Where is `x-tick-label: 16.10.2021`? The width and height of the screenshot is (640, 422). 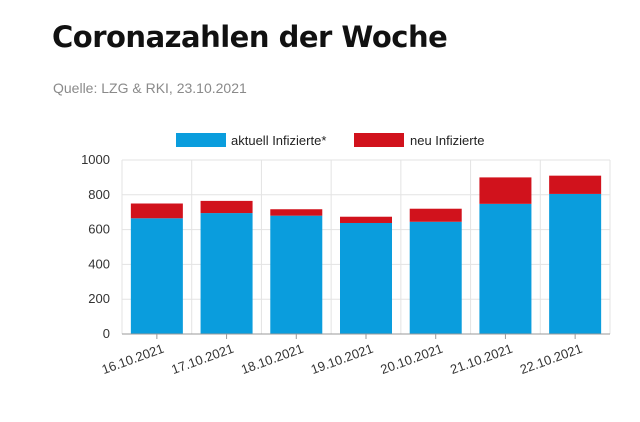 x-tick-label: 16.10.2021 is located at coordinates (133, 359).